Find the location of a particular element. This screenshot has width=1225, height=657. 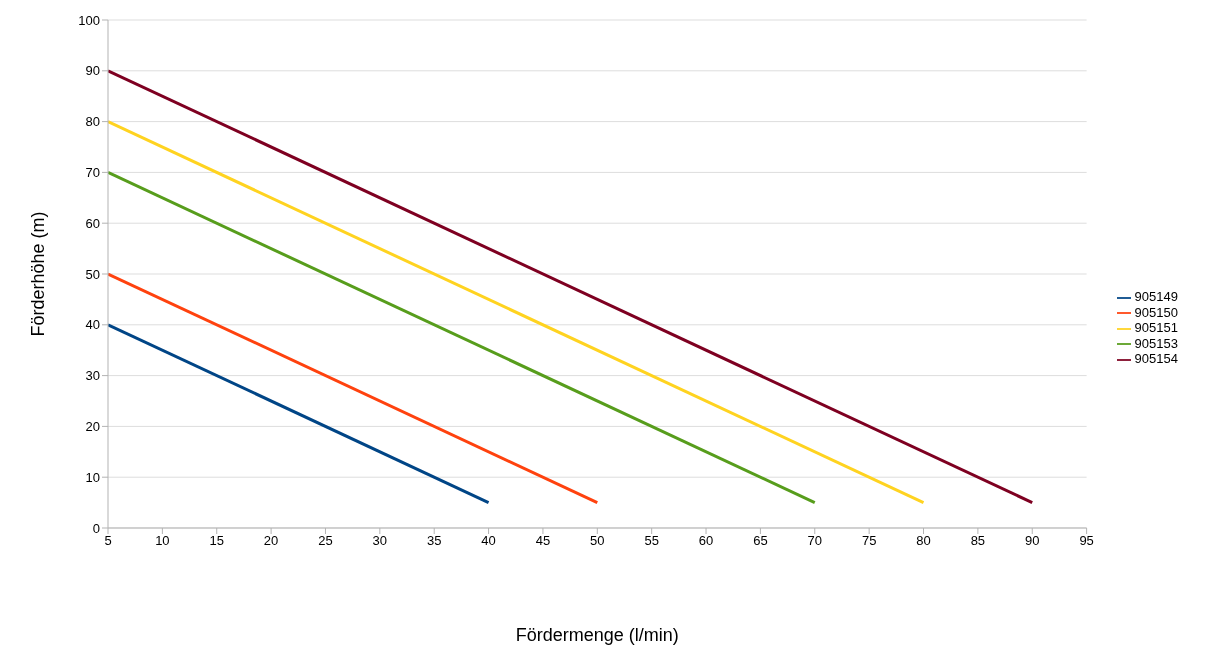

y-tick-label: 20 is located at coordinates (92, 427).